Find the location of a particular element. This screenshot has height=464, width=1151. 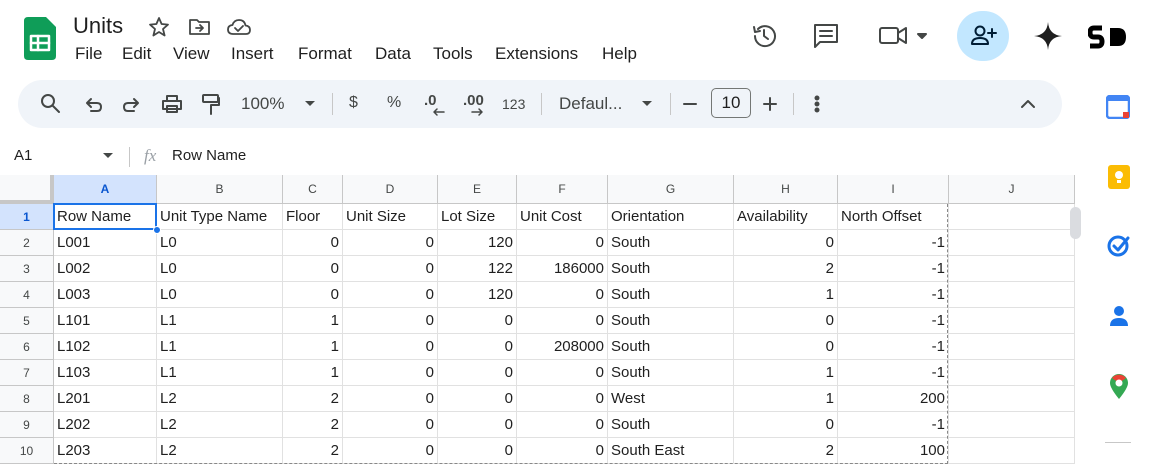

cell: L103 is located at coordinates (105, 373).